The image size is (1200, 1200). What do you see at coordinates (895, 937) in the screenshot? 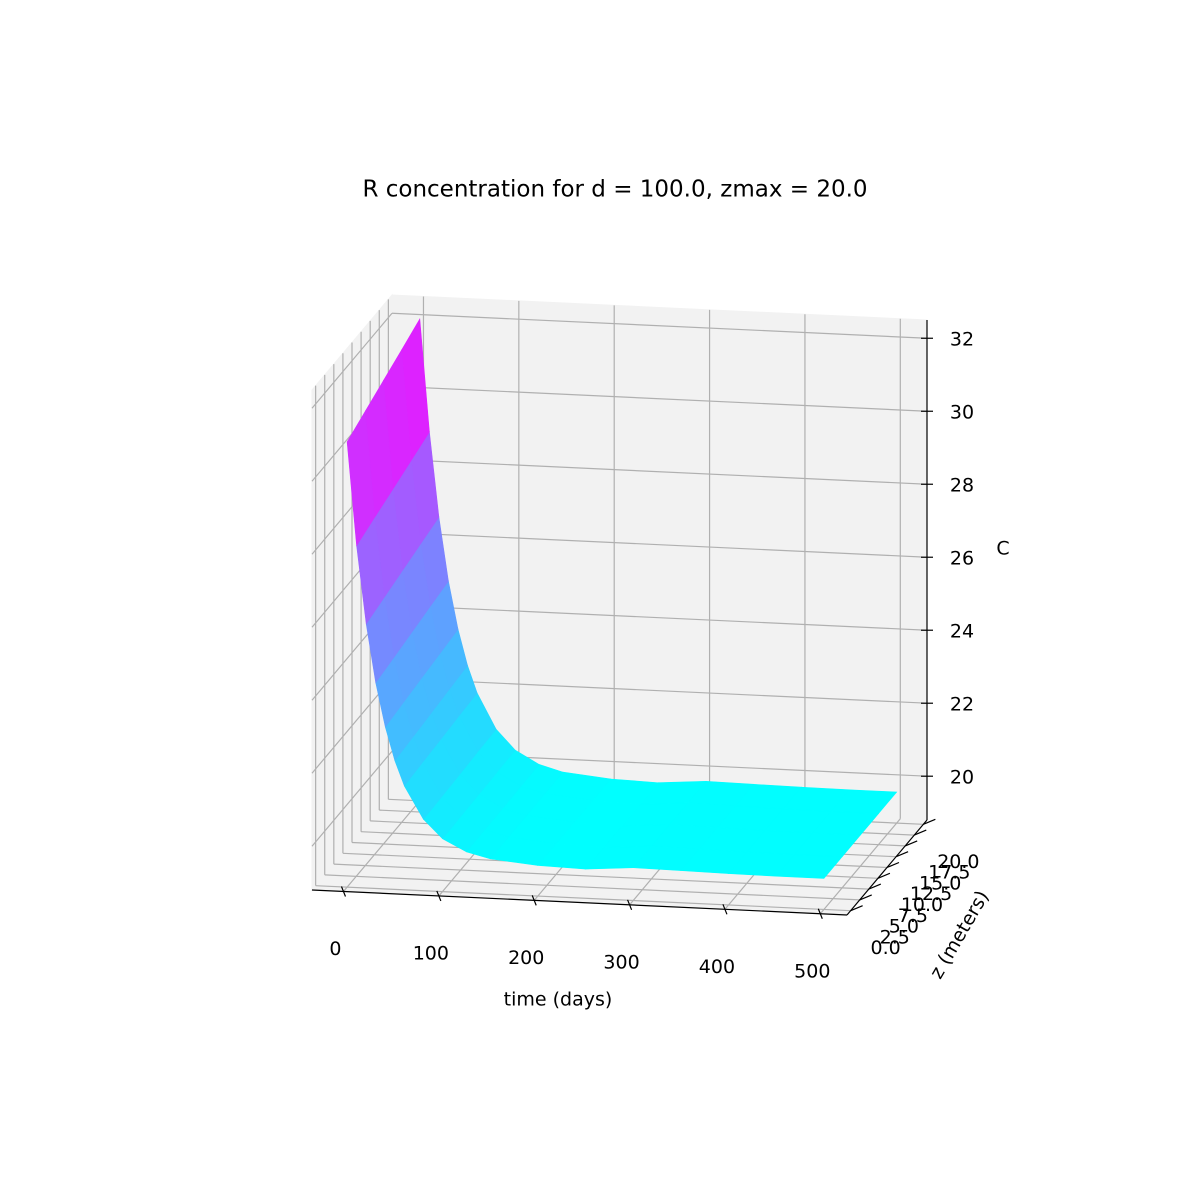
I see `y-tick-label: 2.5` at bounding box center [895, 937].